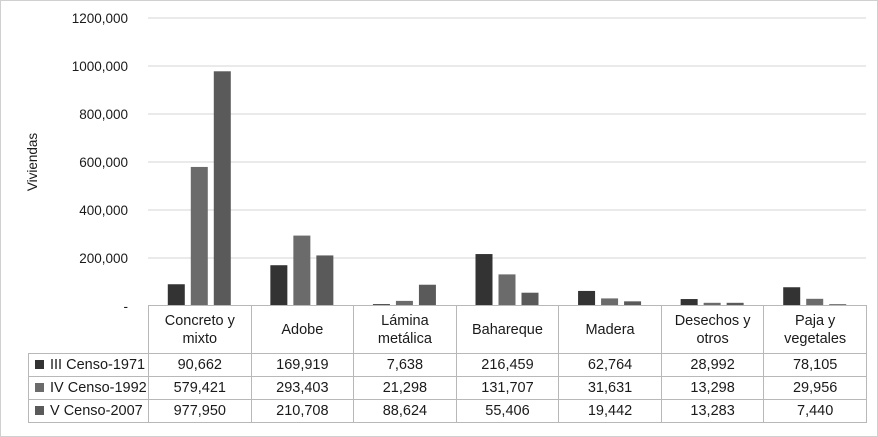  Describe the element at coordinates (610, 388) in the screenshot. I see `data-label: 31,631` at that location.